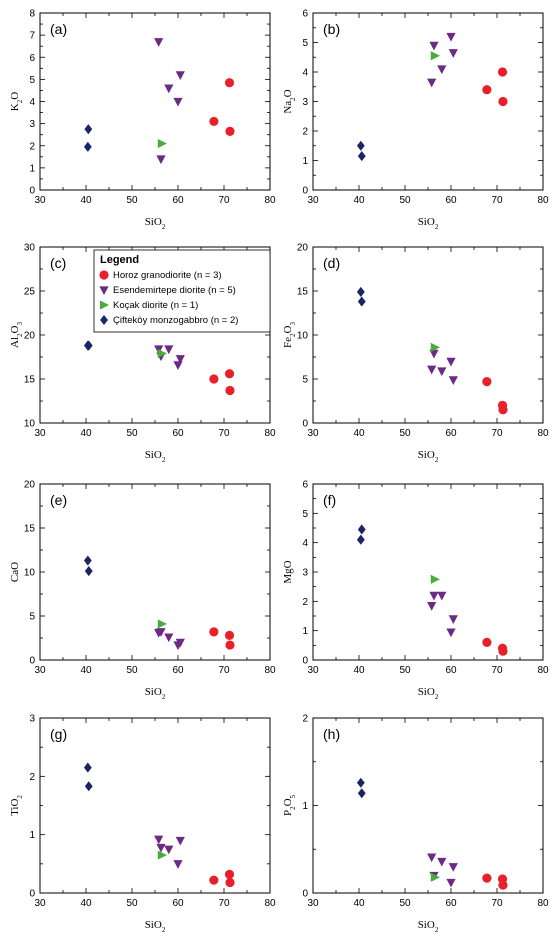 The width and height of the screenshot is (550, 934). What do you see at coordinates (167, 275) in the screenshot?
I see `legend-entry-label: Horoz granodiorite (n = 3)` at bounding box center [167, 275].